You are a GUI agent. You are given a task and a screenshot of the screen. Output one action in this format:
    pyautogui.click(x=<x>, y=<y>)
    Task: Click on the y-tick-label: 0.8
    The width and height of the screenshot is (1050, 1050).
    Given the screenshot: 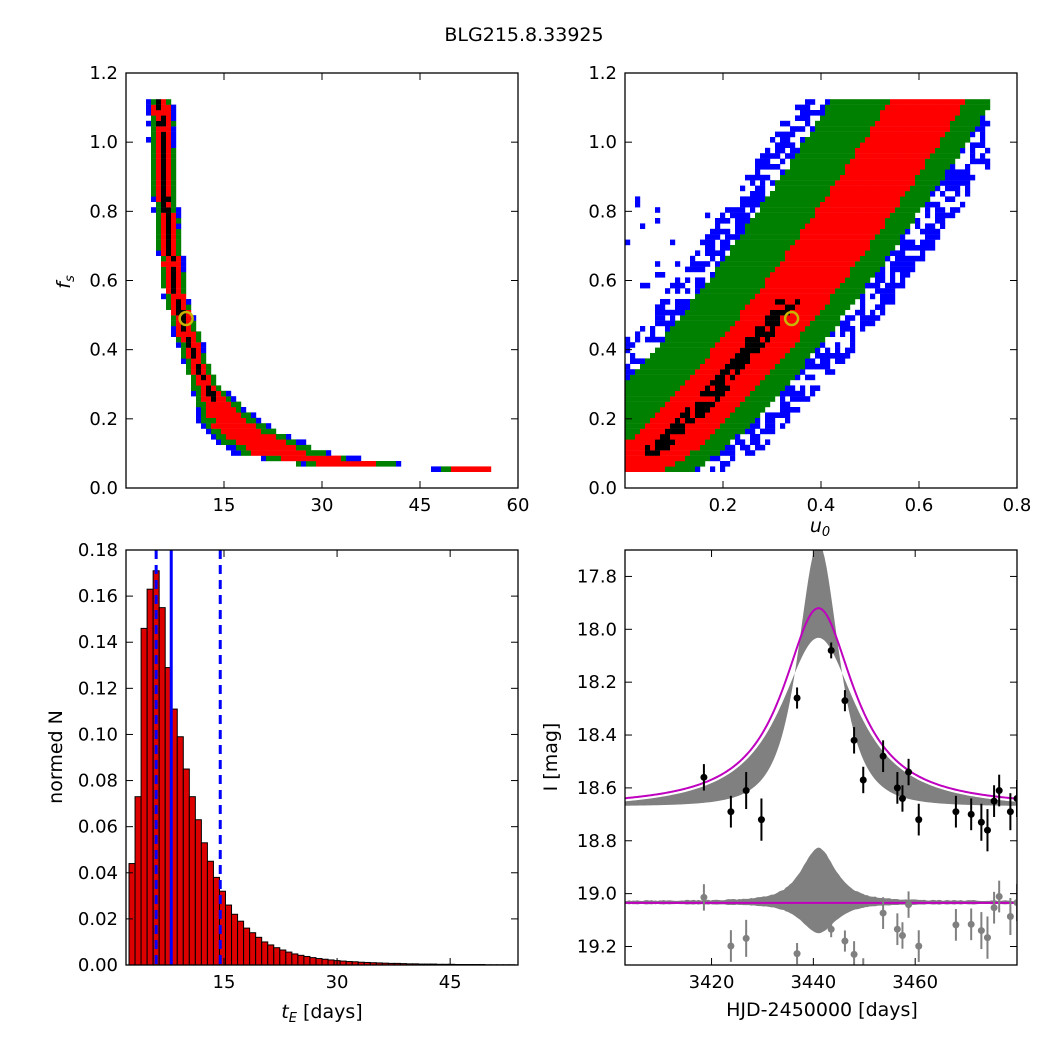 What is the action you would take?
    pyautogui.click(x=103, y=211)
    